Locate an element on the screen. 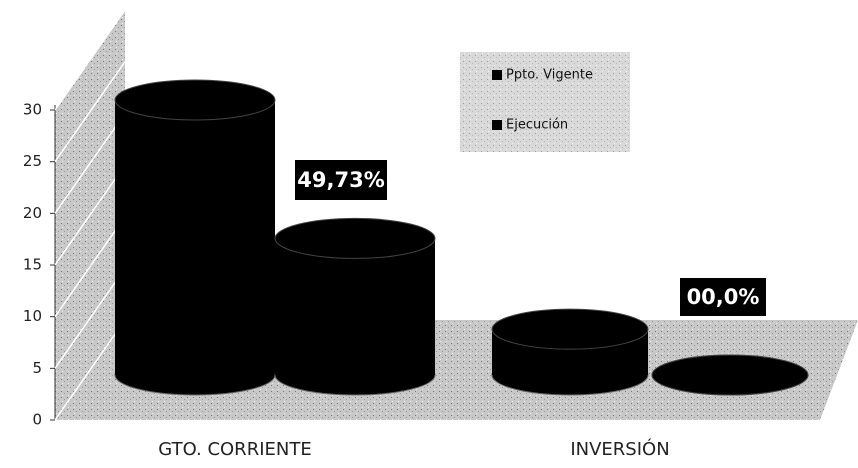 This screenshot has width=858, height=468. y-tick-label: 5 is located at coordinates (37, 368).